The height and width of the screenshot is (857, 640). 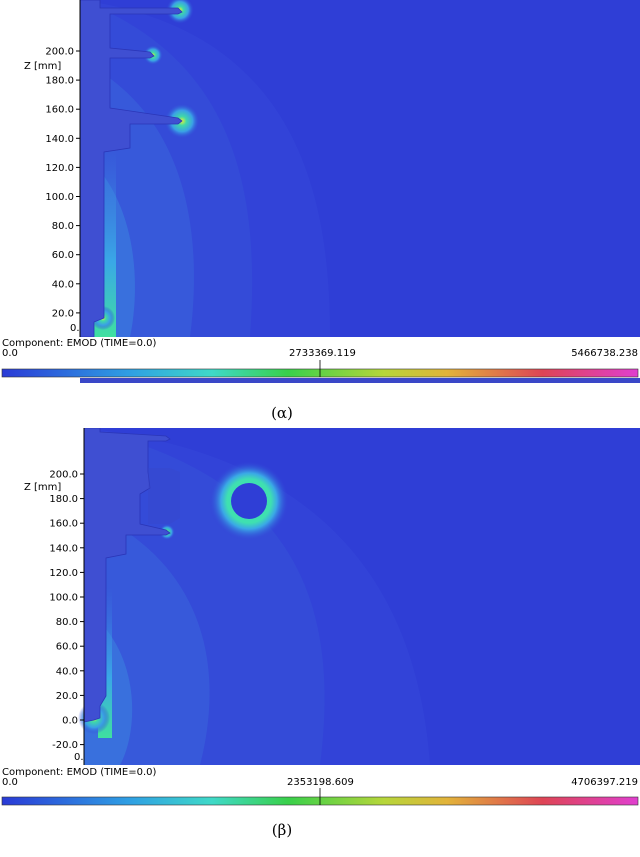 I want to click on scale-max: 4706397.219, so click(x=604, y=782).